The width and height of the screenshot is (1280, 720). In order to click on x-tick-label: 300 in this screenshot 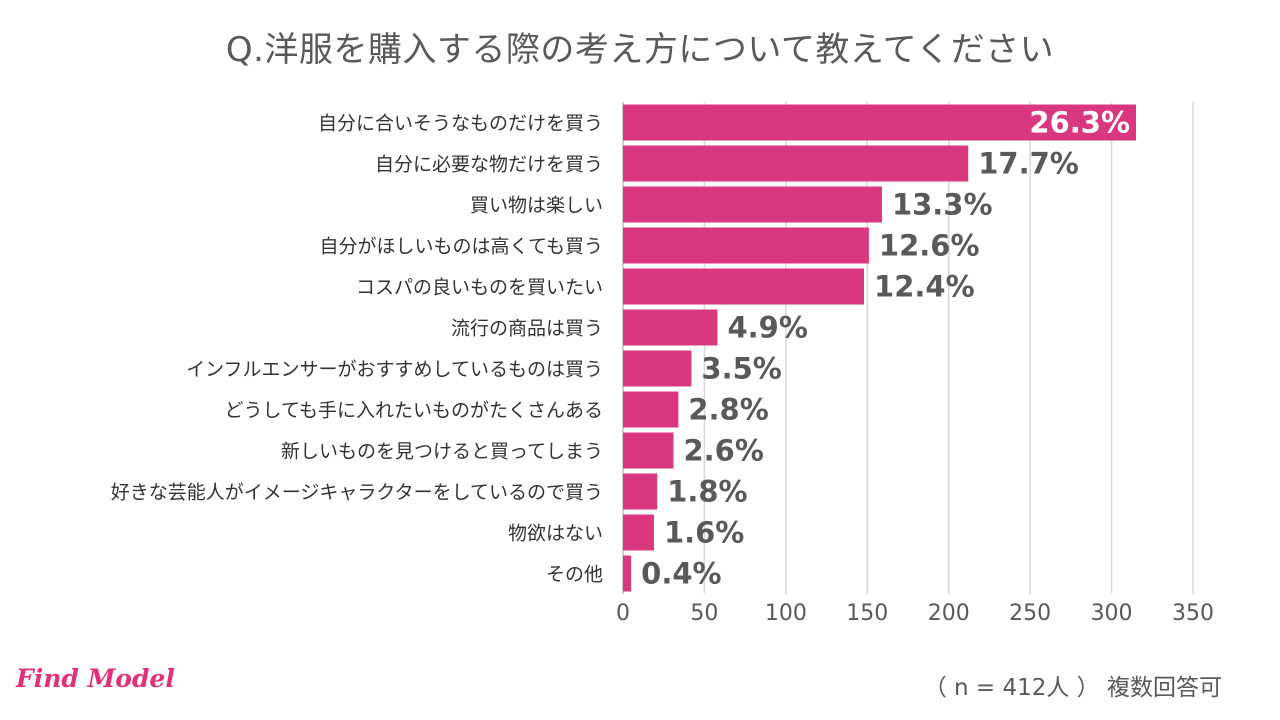, I will do `click(1112, 613)`.